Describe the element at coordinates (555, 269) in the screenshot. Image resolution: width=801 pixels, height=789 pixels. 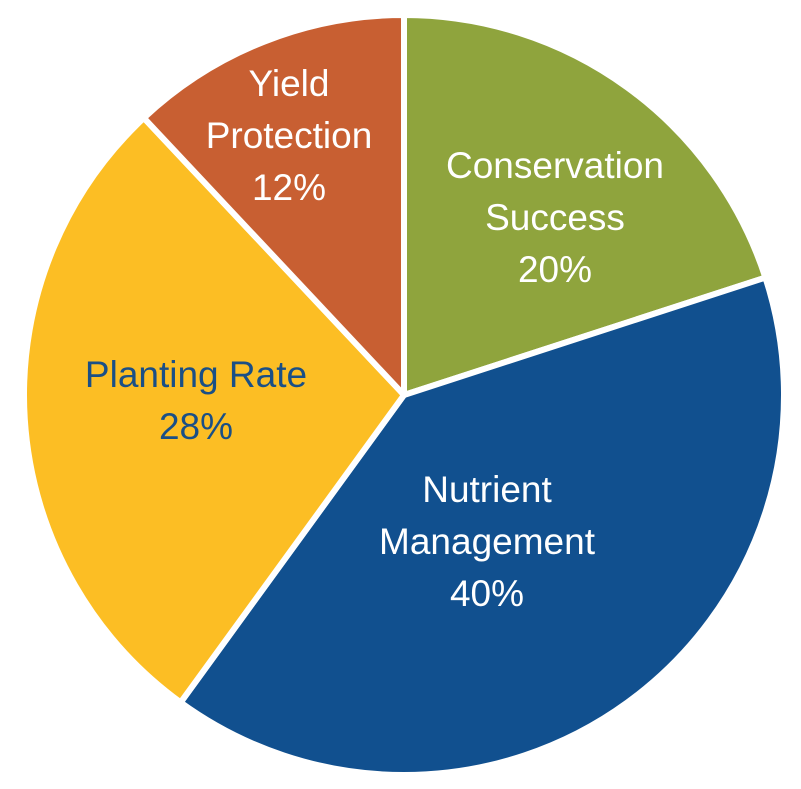
I see `slice-value-label-0: 20%` at that location.